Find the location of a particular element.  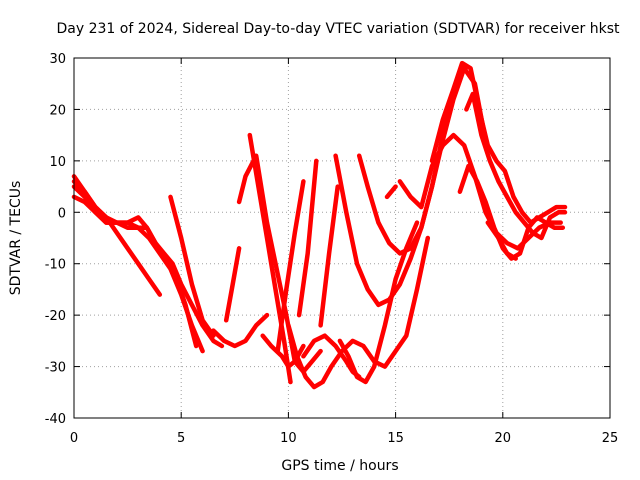

y-tick-label: 10 is located at coordinates (57, 162).